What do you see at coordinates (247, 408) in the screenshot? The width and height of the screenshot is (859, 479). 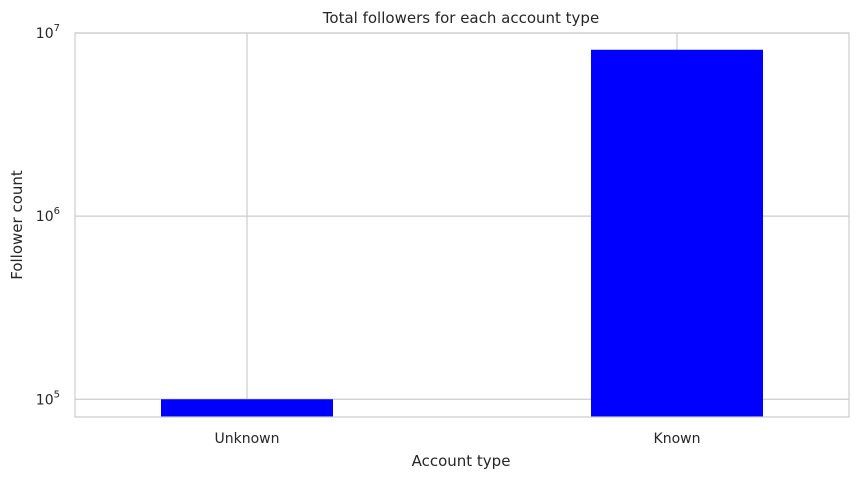 I see `bar-unknown` at bounding box center [247, 408].